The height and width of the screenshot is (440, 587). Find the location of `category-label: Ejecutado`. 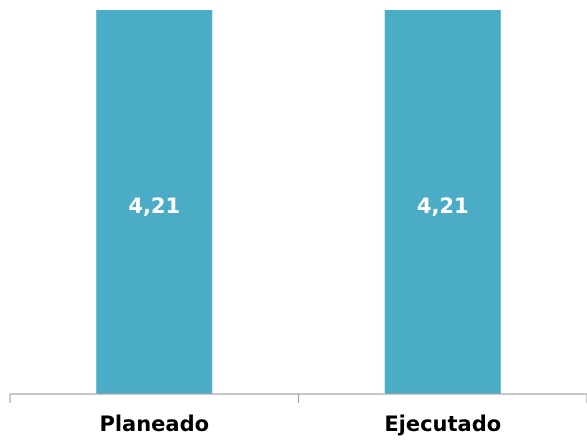

category-label: Ejecutado is located at coordinates (442, 424).